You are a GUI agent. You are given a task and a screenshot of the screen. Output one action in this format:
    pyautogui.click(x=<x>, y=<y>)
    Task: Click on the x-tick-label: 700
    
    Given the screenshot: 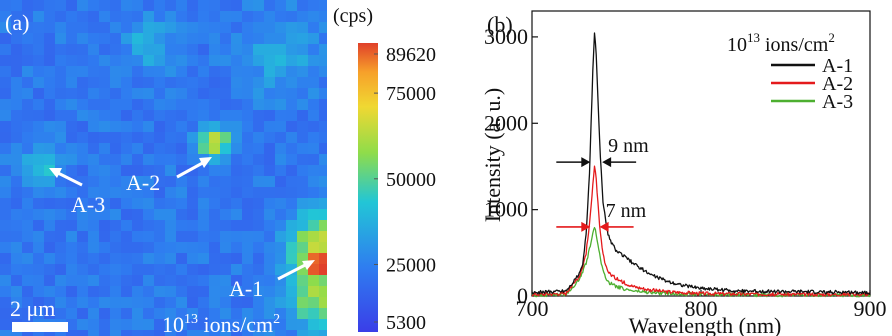 What is the action you would take?
    pyautogui.click(x=532, y=308)
    